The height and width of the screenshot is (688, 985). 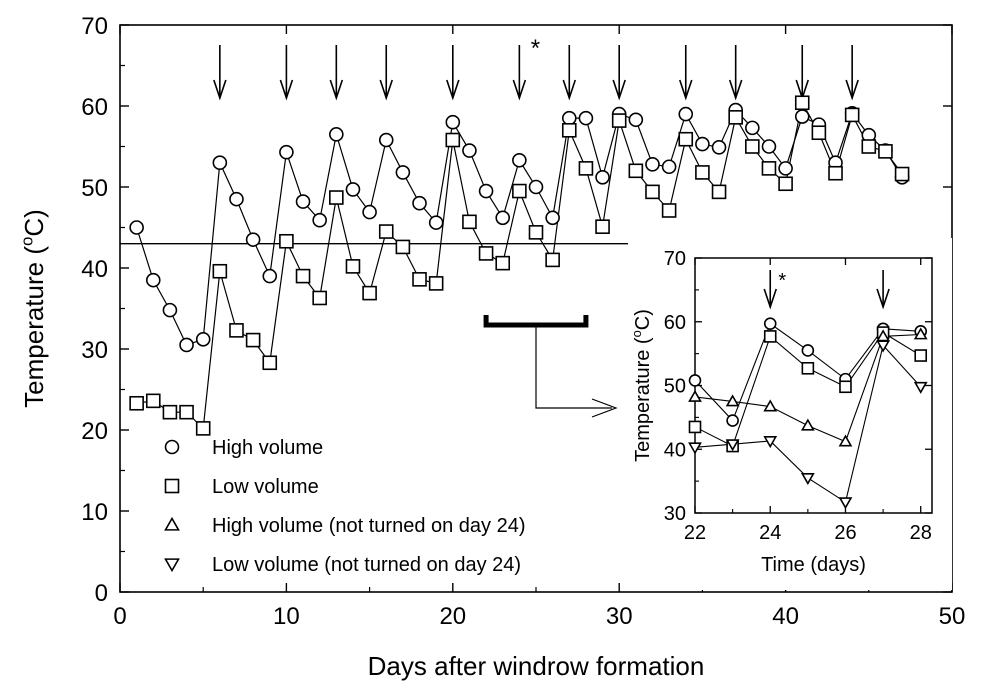 What do you see at coordinates (366, 565) in the screenshot?
I see `legend-label: Low volume (not turned on day 24)` at bounding box center [366, 565].